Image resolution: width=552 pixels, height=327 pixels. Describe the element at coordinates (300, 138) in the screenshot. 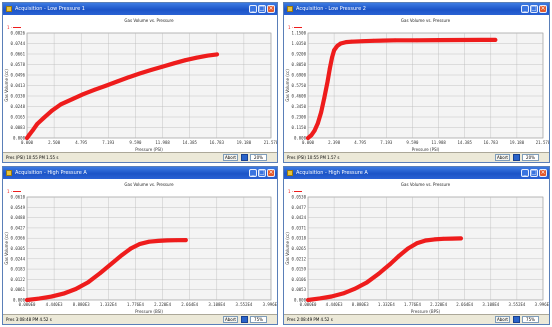

I see `y-tick-label: 0.000` at that location.